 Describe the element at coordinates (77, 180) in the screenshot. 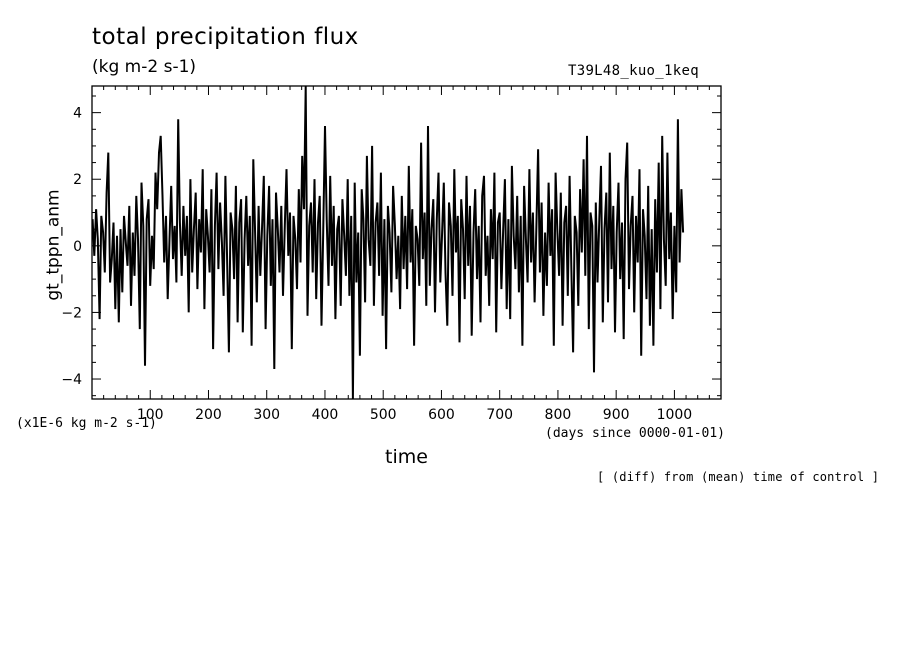

I see `y-tick-label: 2` at that location.